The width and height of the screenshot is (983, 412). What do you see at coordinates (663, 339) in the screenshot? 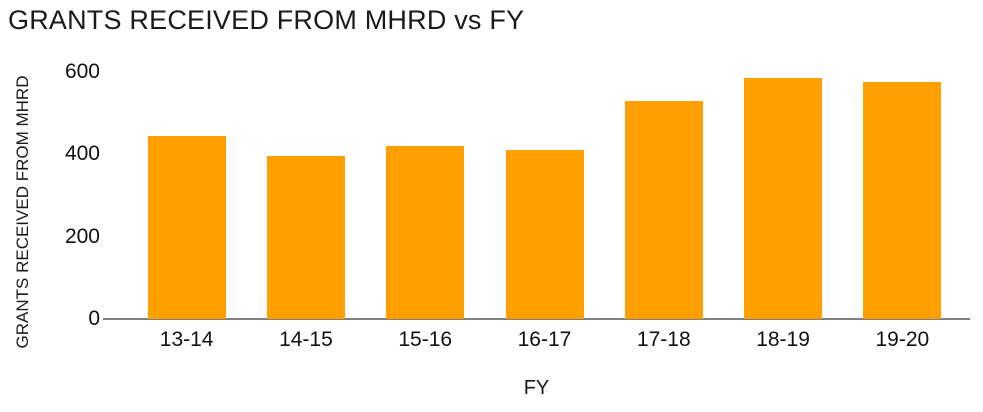
I see `x-tick-label: 17-18` at bounding box center [663, 339].